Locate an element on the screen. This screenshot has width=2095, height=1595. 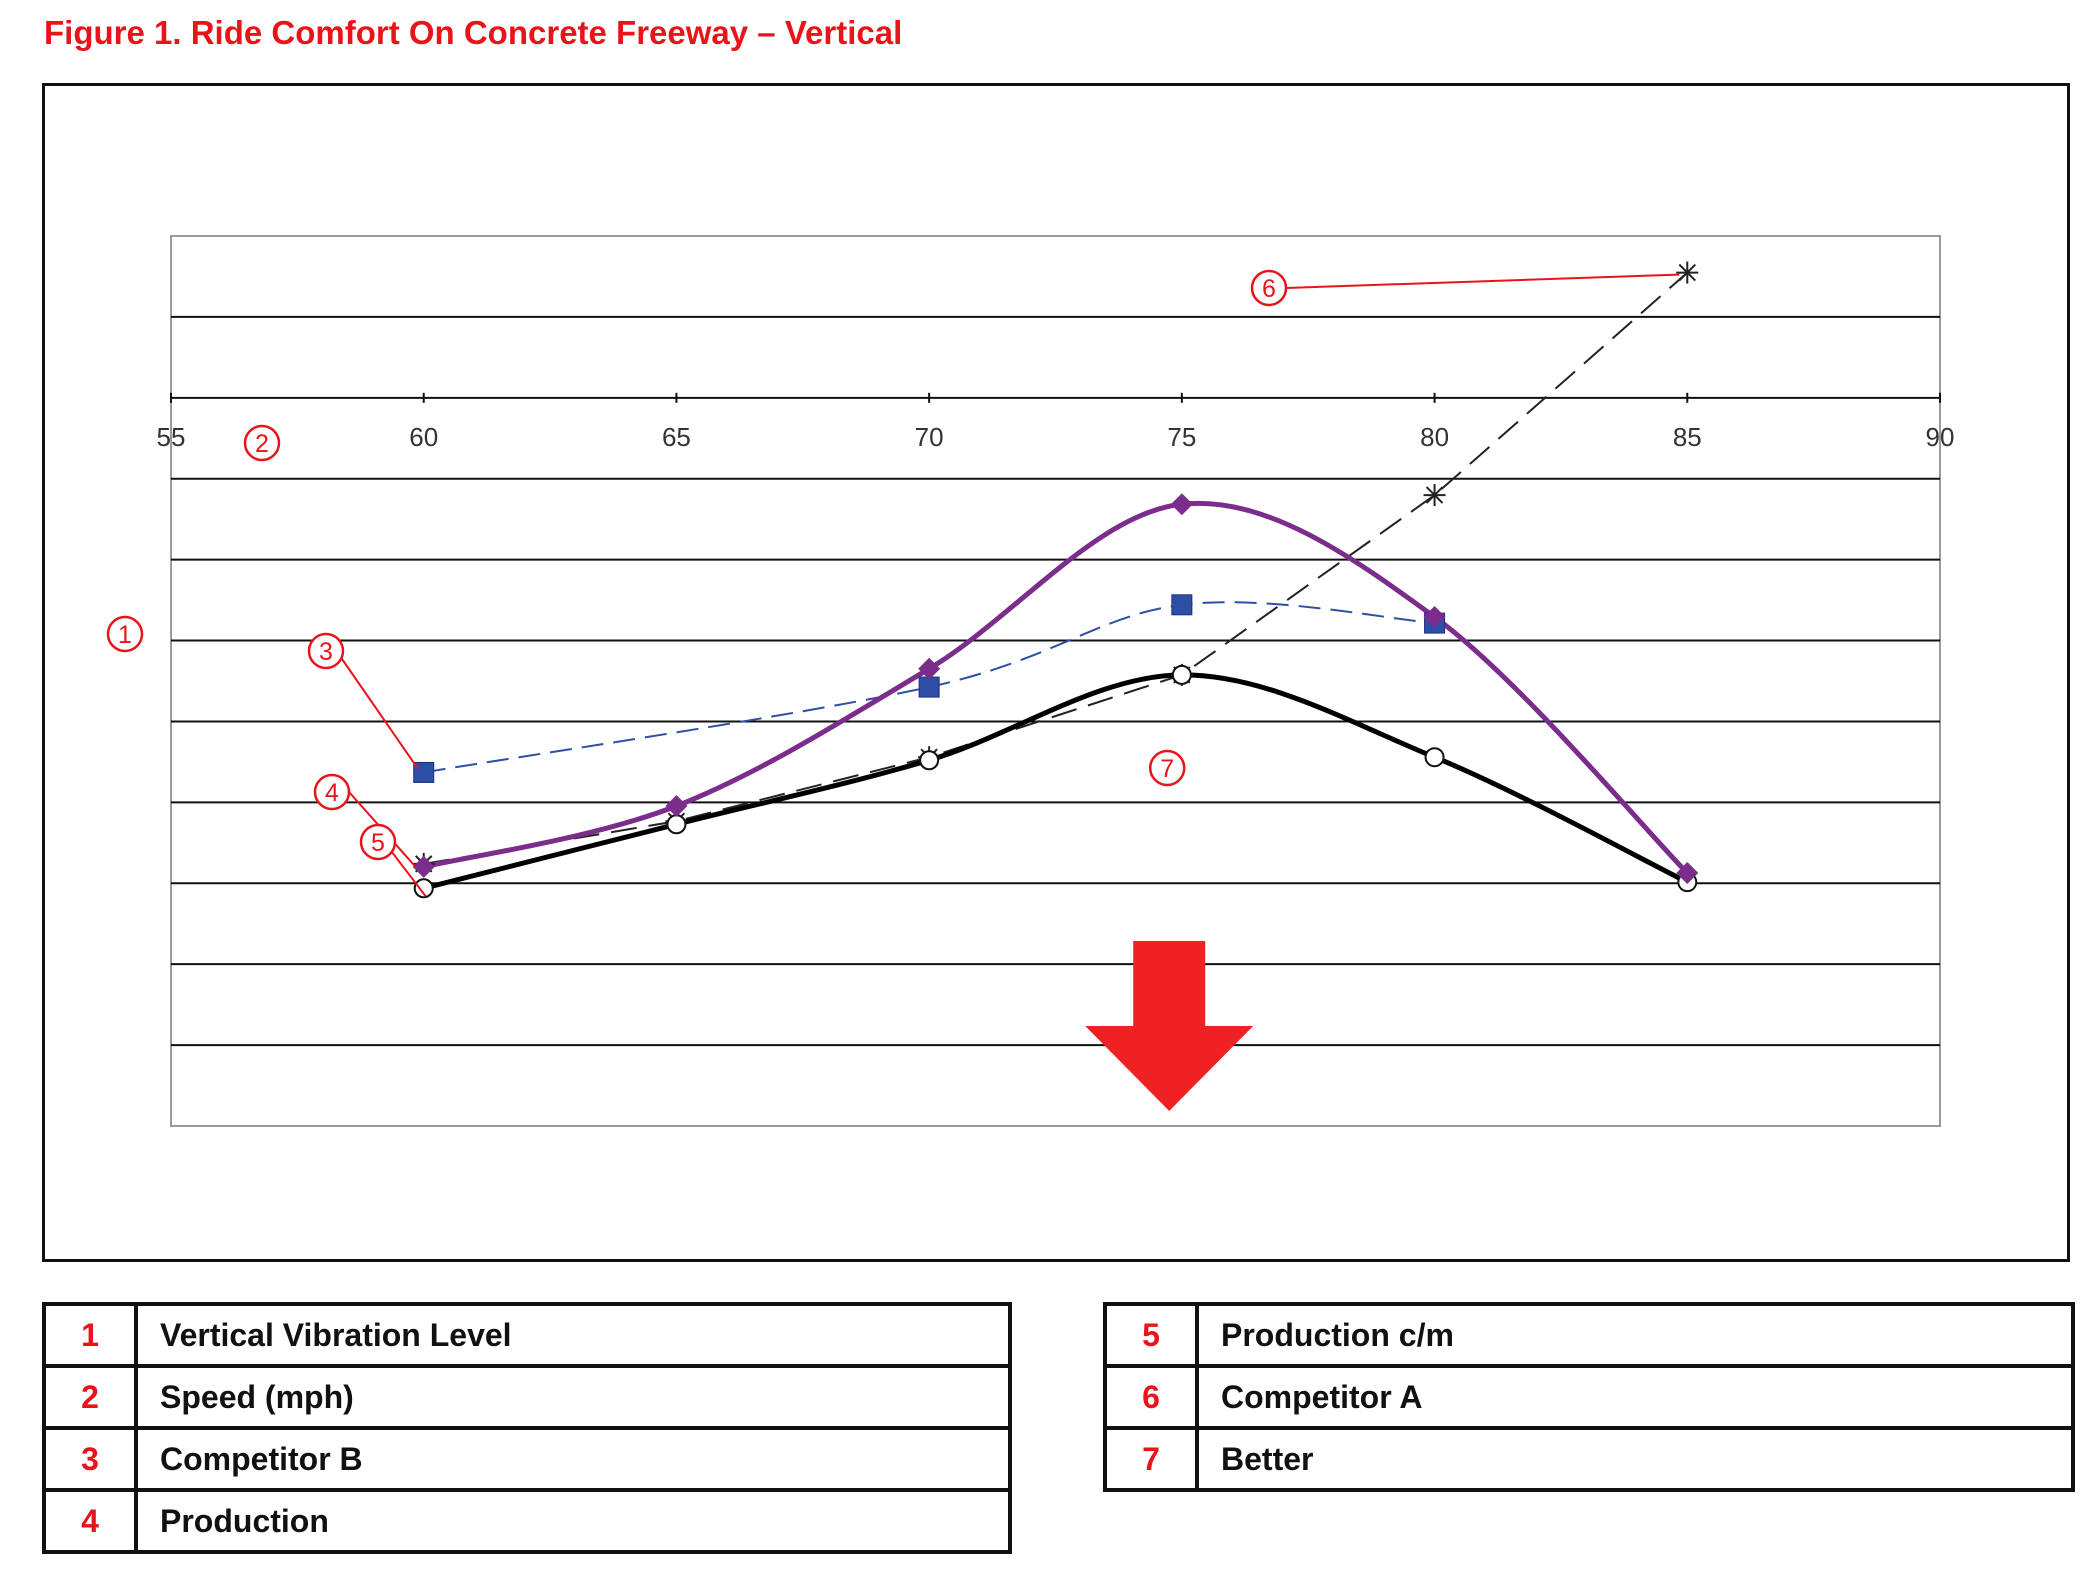
callout-speed-circle is located at coordinates (262, 443).